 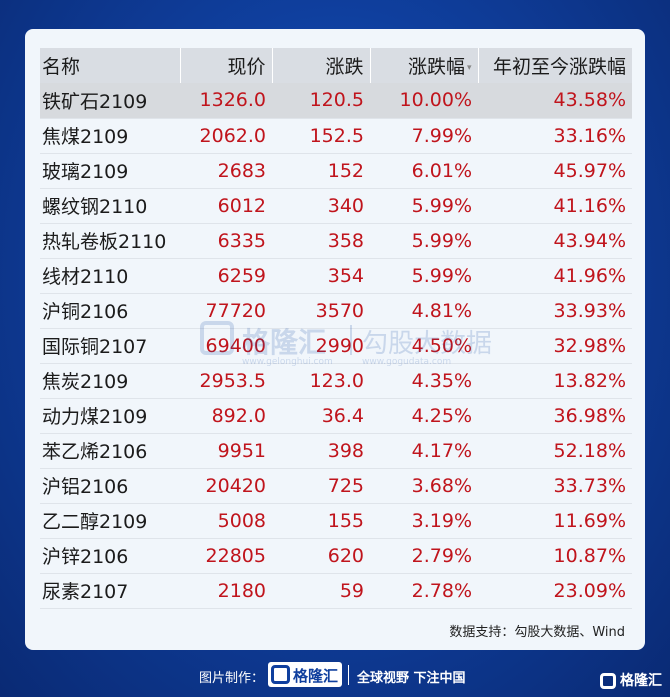 I want to click on cell-price: 6335, so click(x=226, y=241).